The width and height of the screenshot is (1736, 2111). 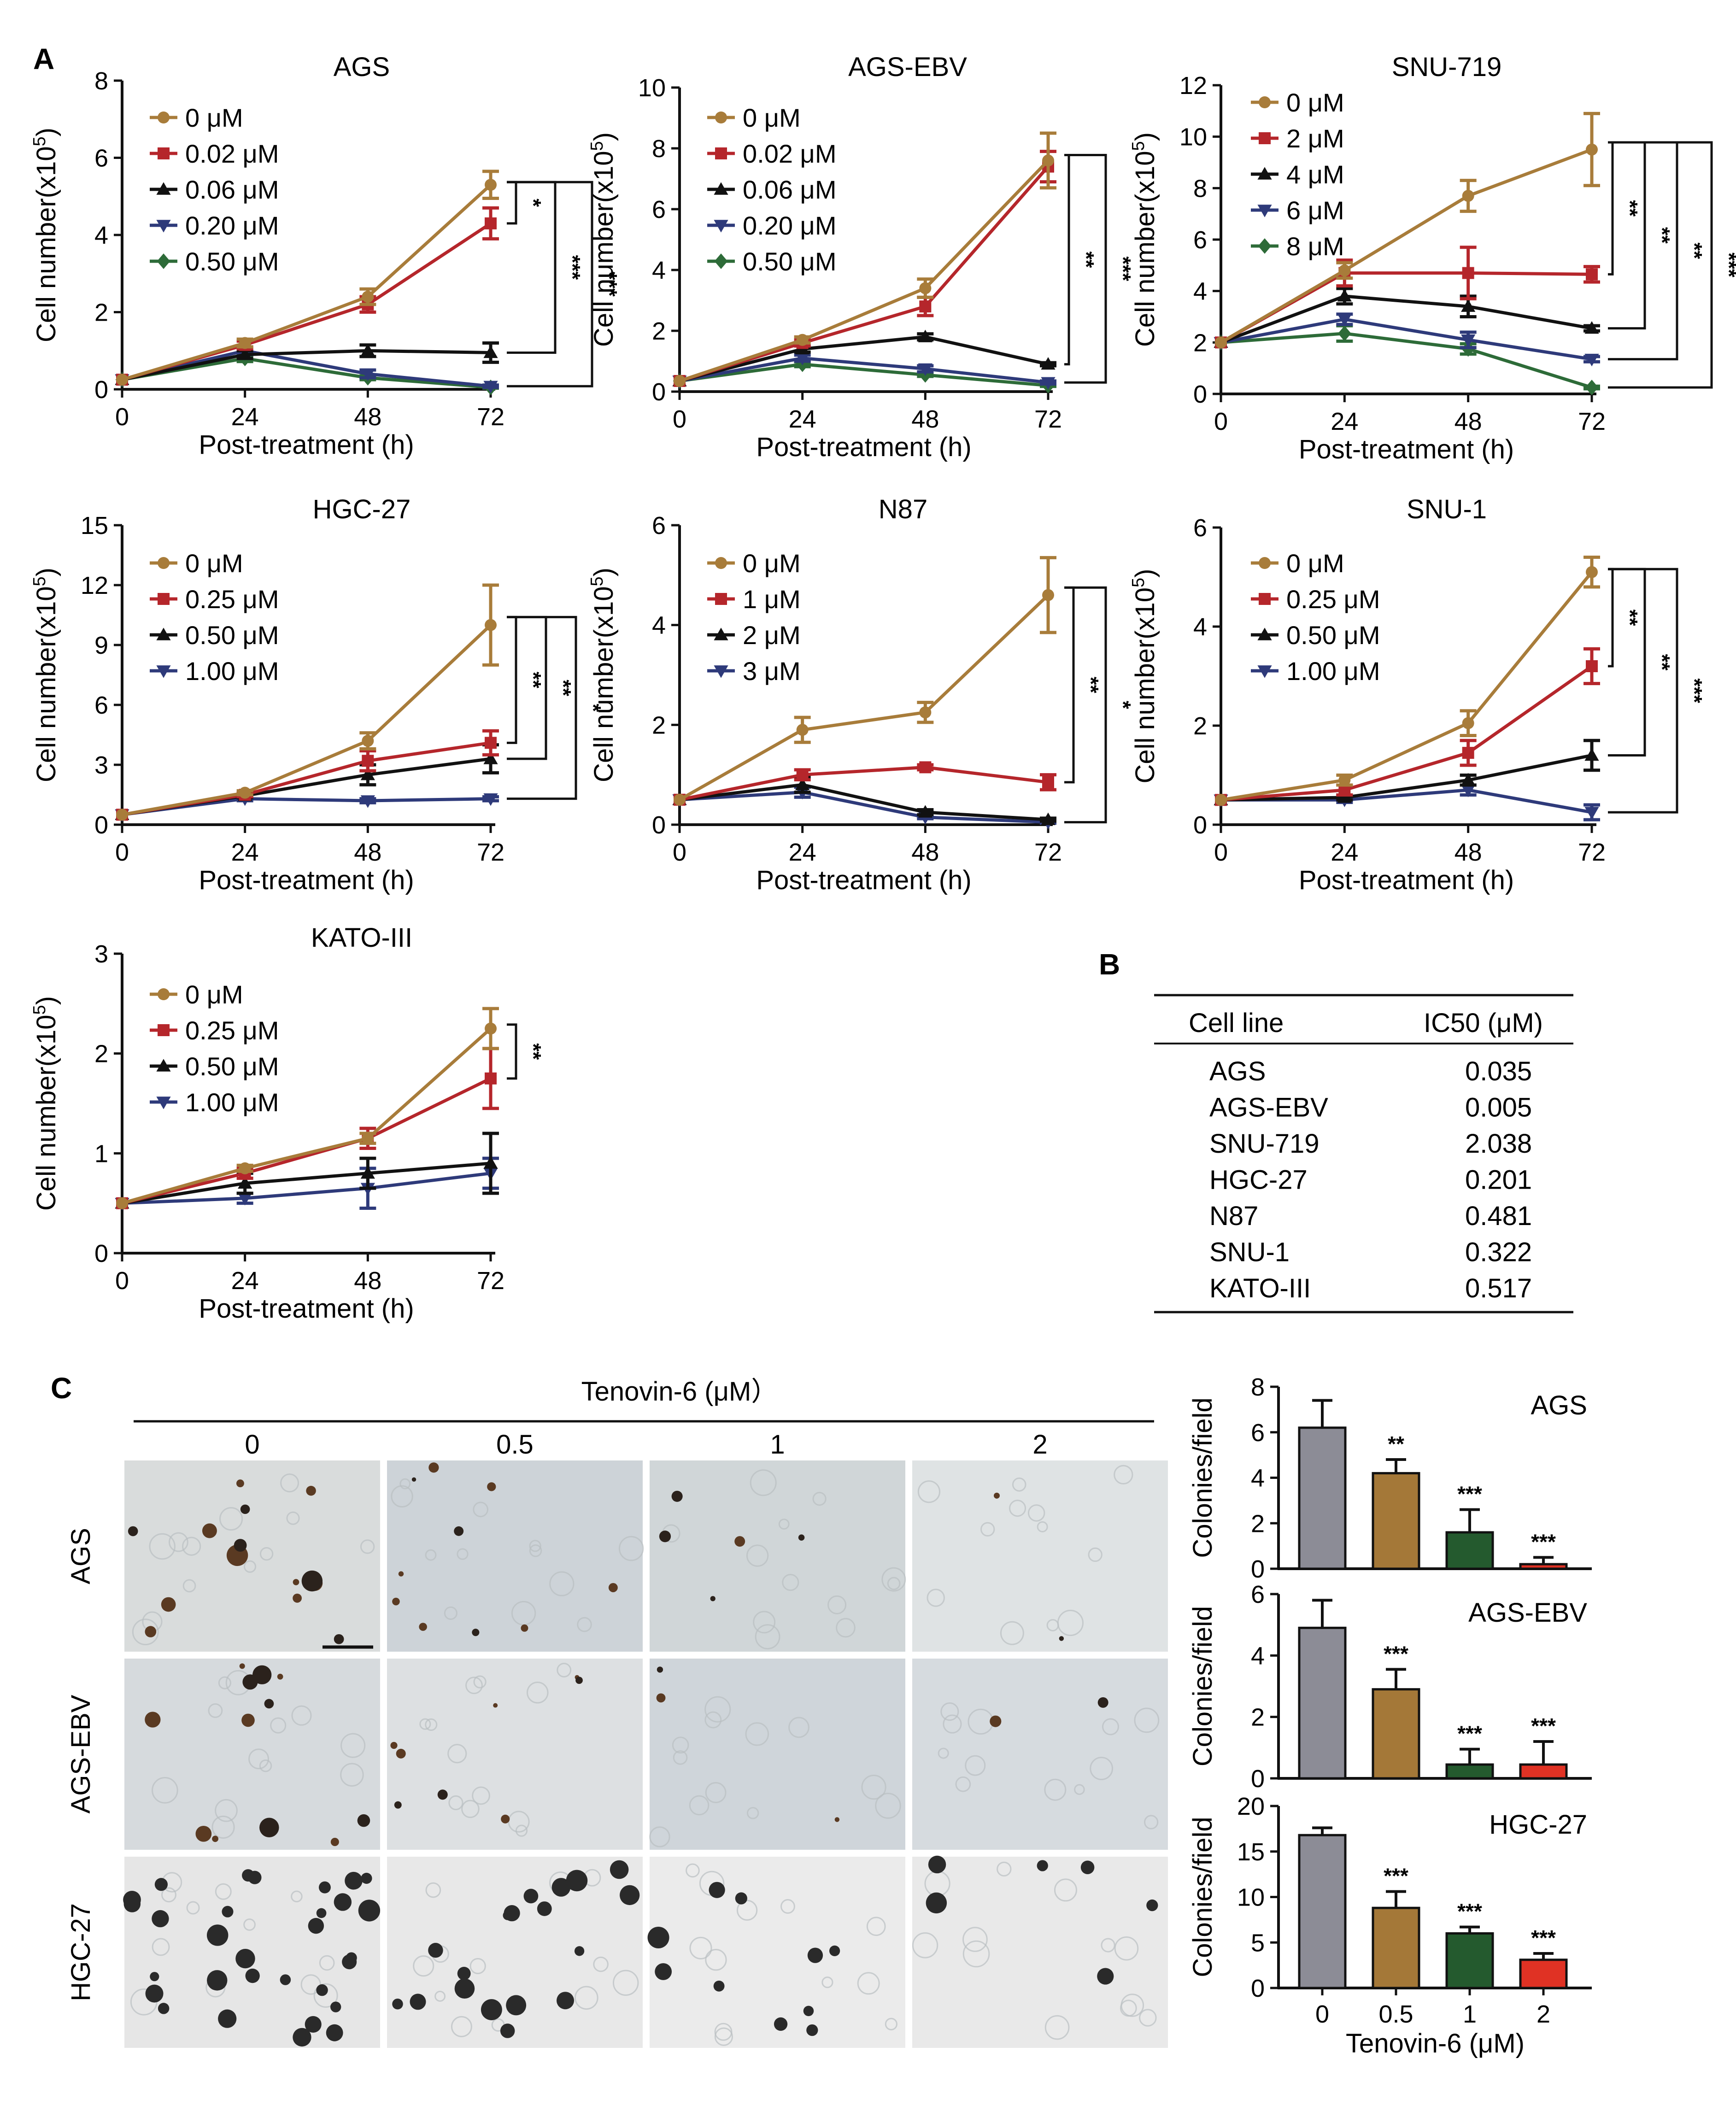 What do you see at coordinates (1499, 1071) in the screenshot?
I see `table-cell-ic50: 0.035` at bounding box center [1499, 1071].